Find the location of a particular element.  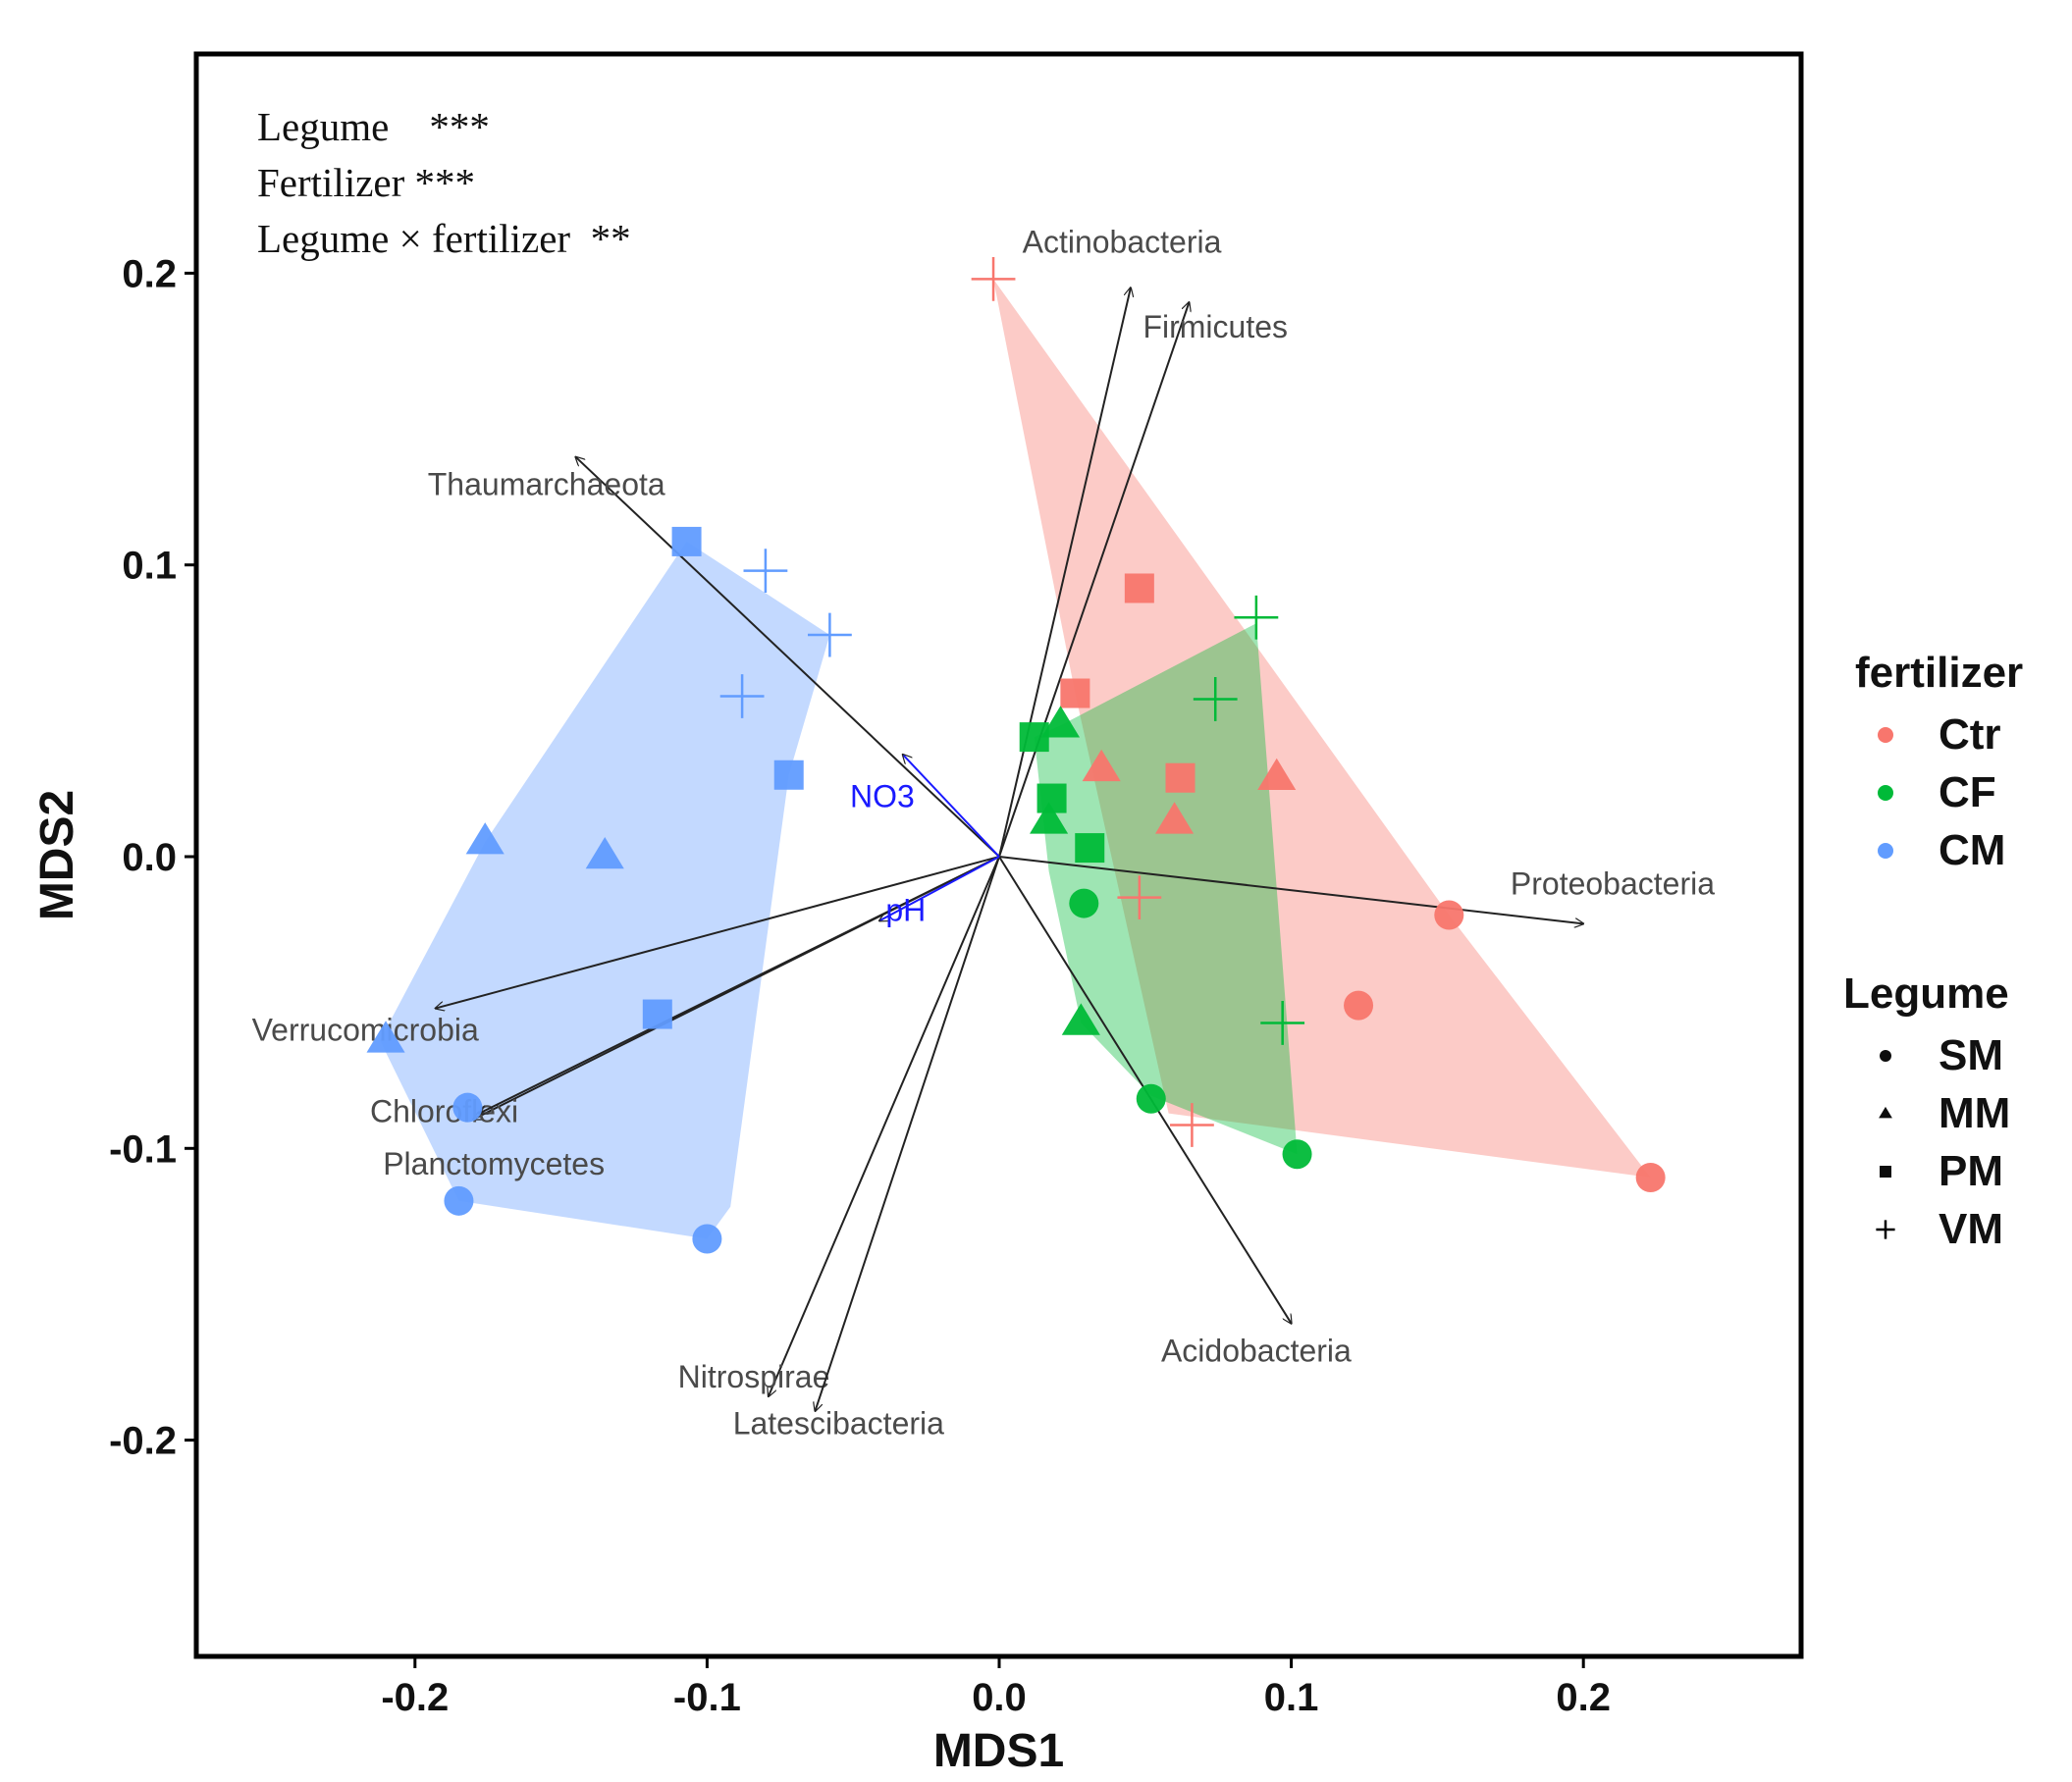

arrow-label-chloroflexi: Chloroflexi is located at coordinates (444, 1111).